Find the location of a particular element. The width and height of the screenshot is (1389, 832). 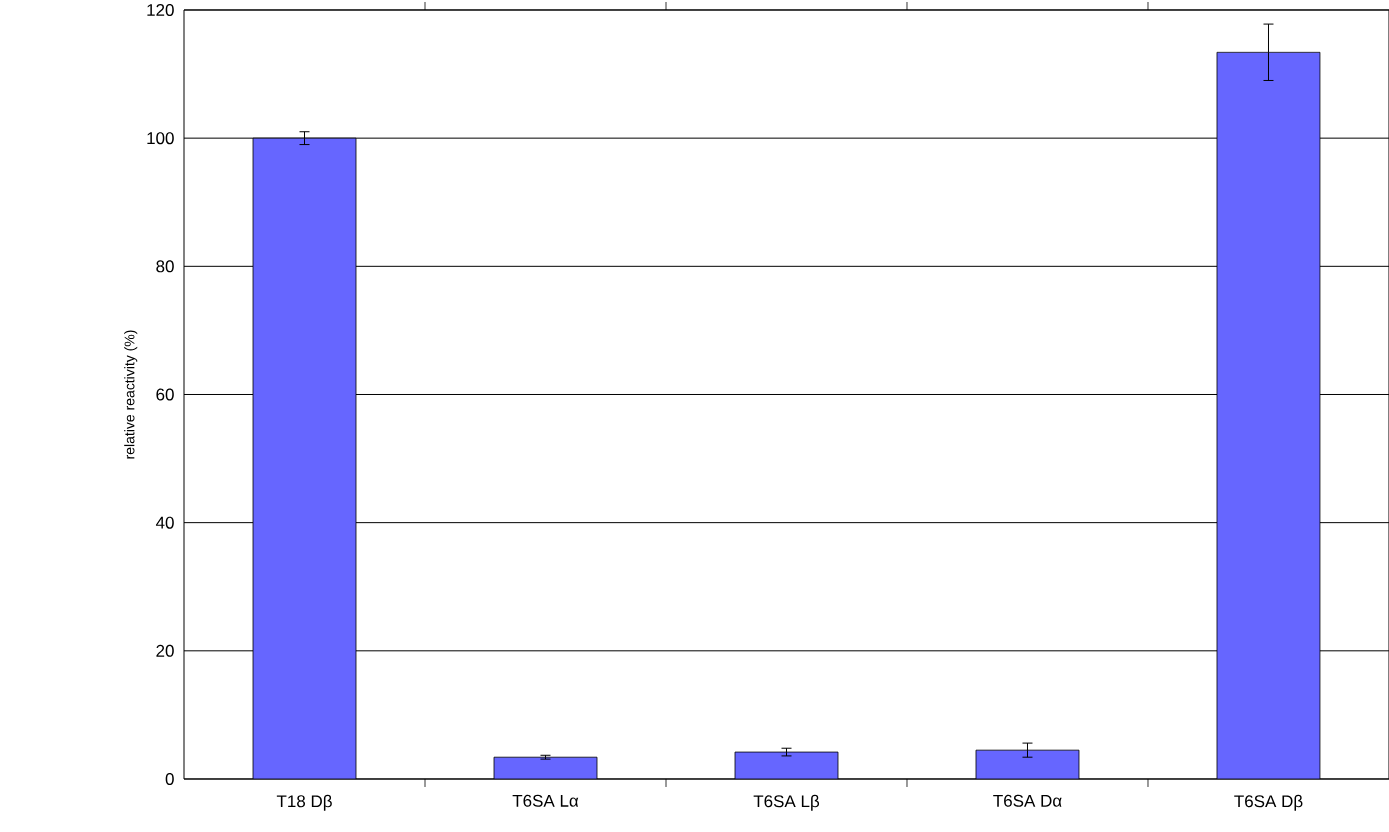

x-tick-label: T6SA Dα is located at coordinates (1027, 800).